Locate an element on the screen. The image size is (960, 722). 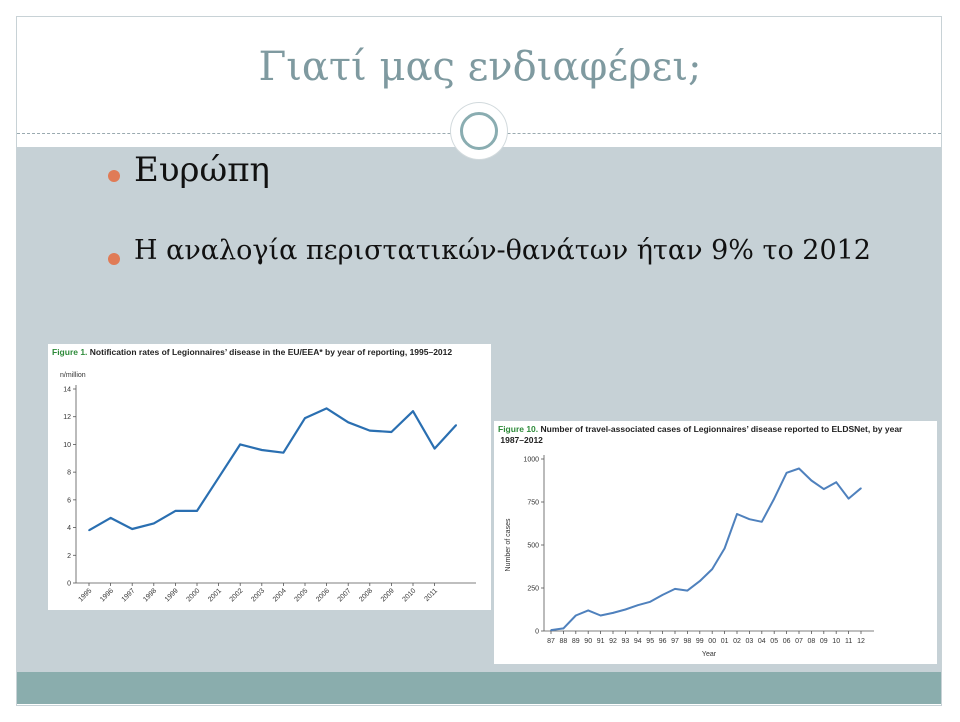
x-tick-label: 92 is located at coordinates (613, 641).